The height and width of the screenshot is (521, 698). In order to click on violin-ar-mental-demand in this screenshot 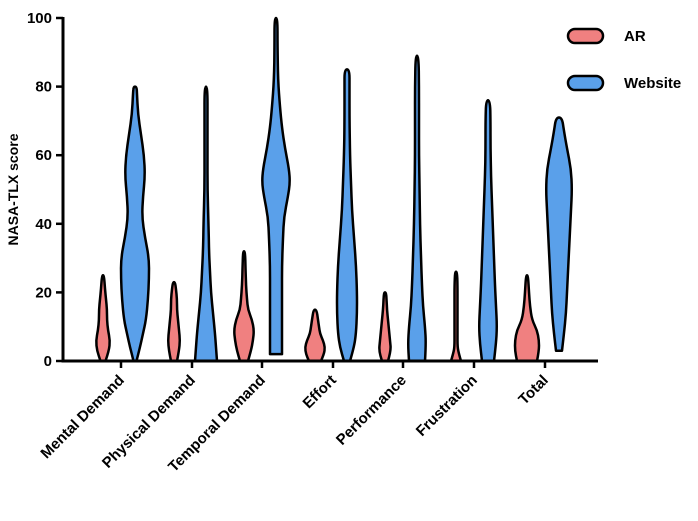, I will do `click(103, 318)`.